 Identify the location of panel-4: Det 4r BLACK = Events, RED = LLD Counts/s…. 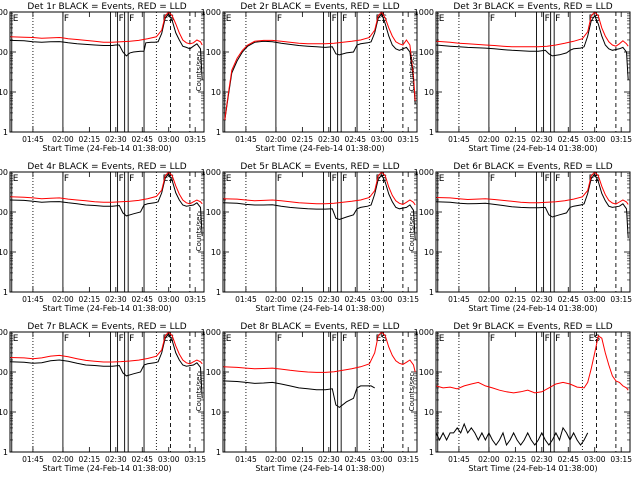
(103, 237).